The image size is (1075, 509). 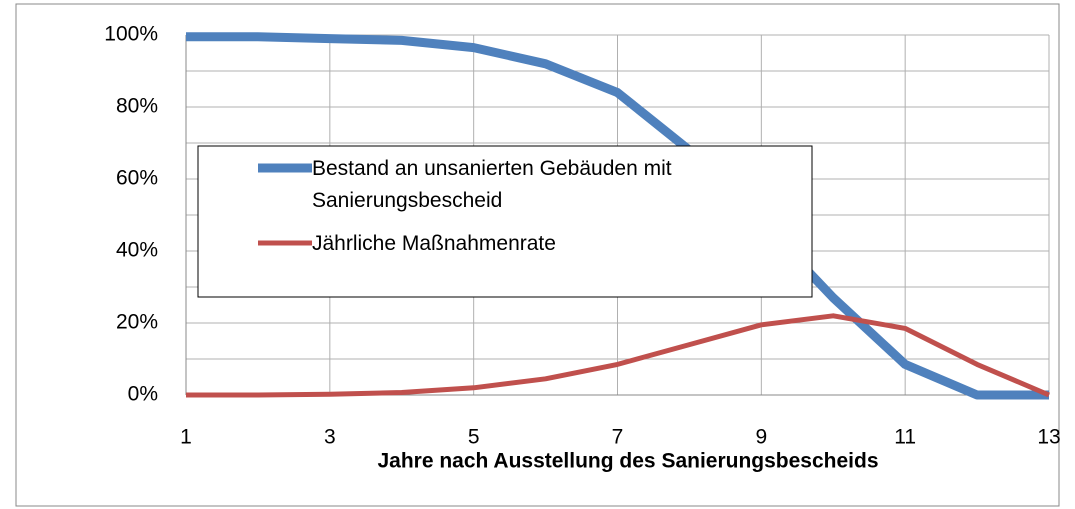 I want to click on legend-label: Jährliche Maßnahmenrate, so click(x=434, y=243).